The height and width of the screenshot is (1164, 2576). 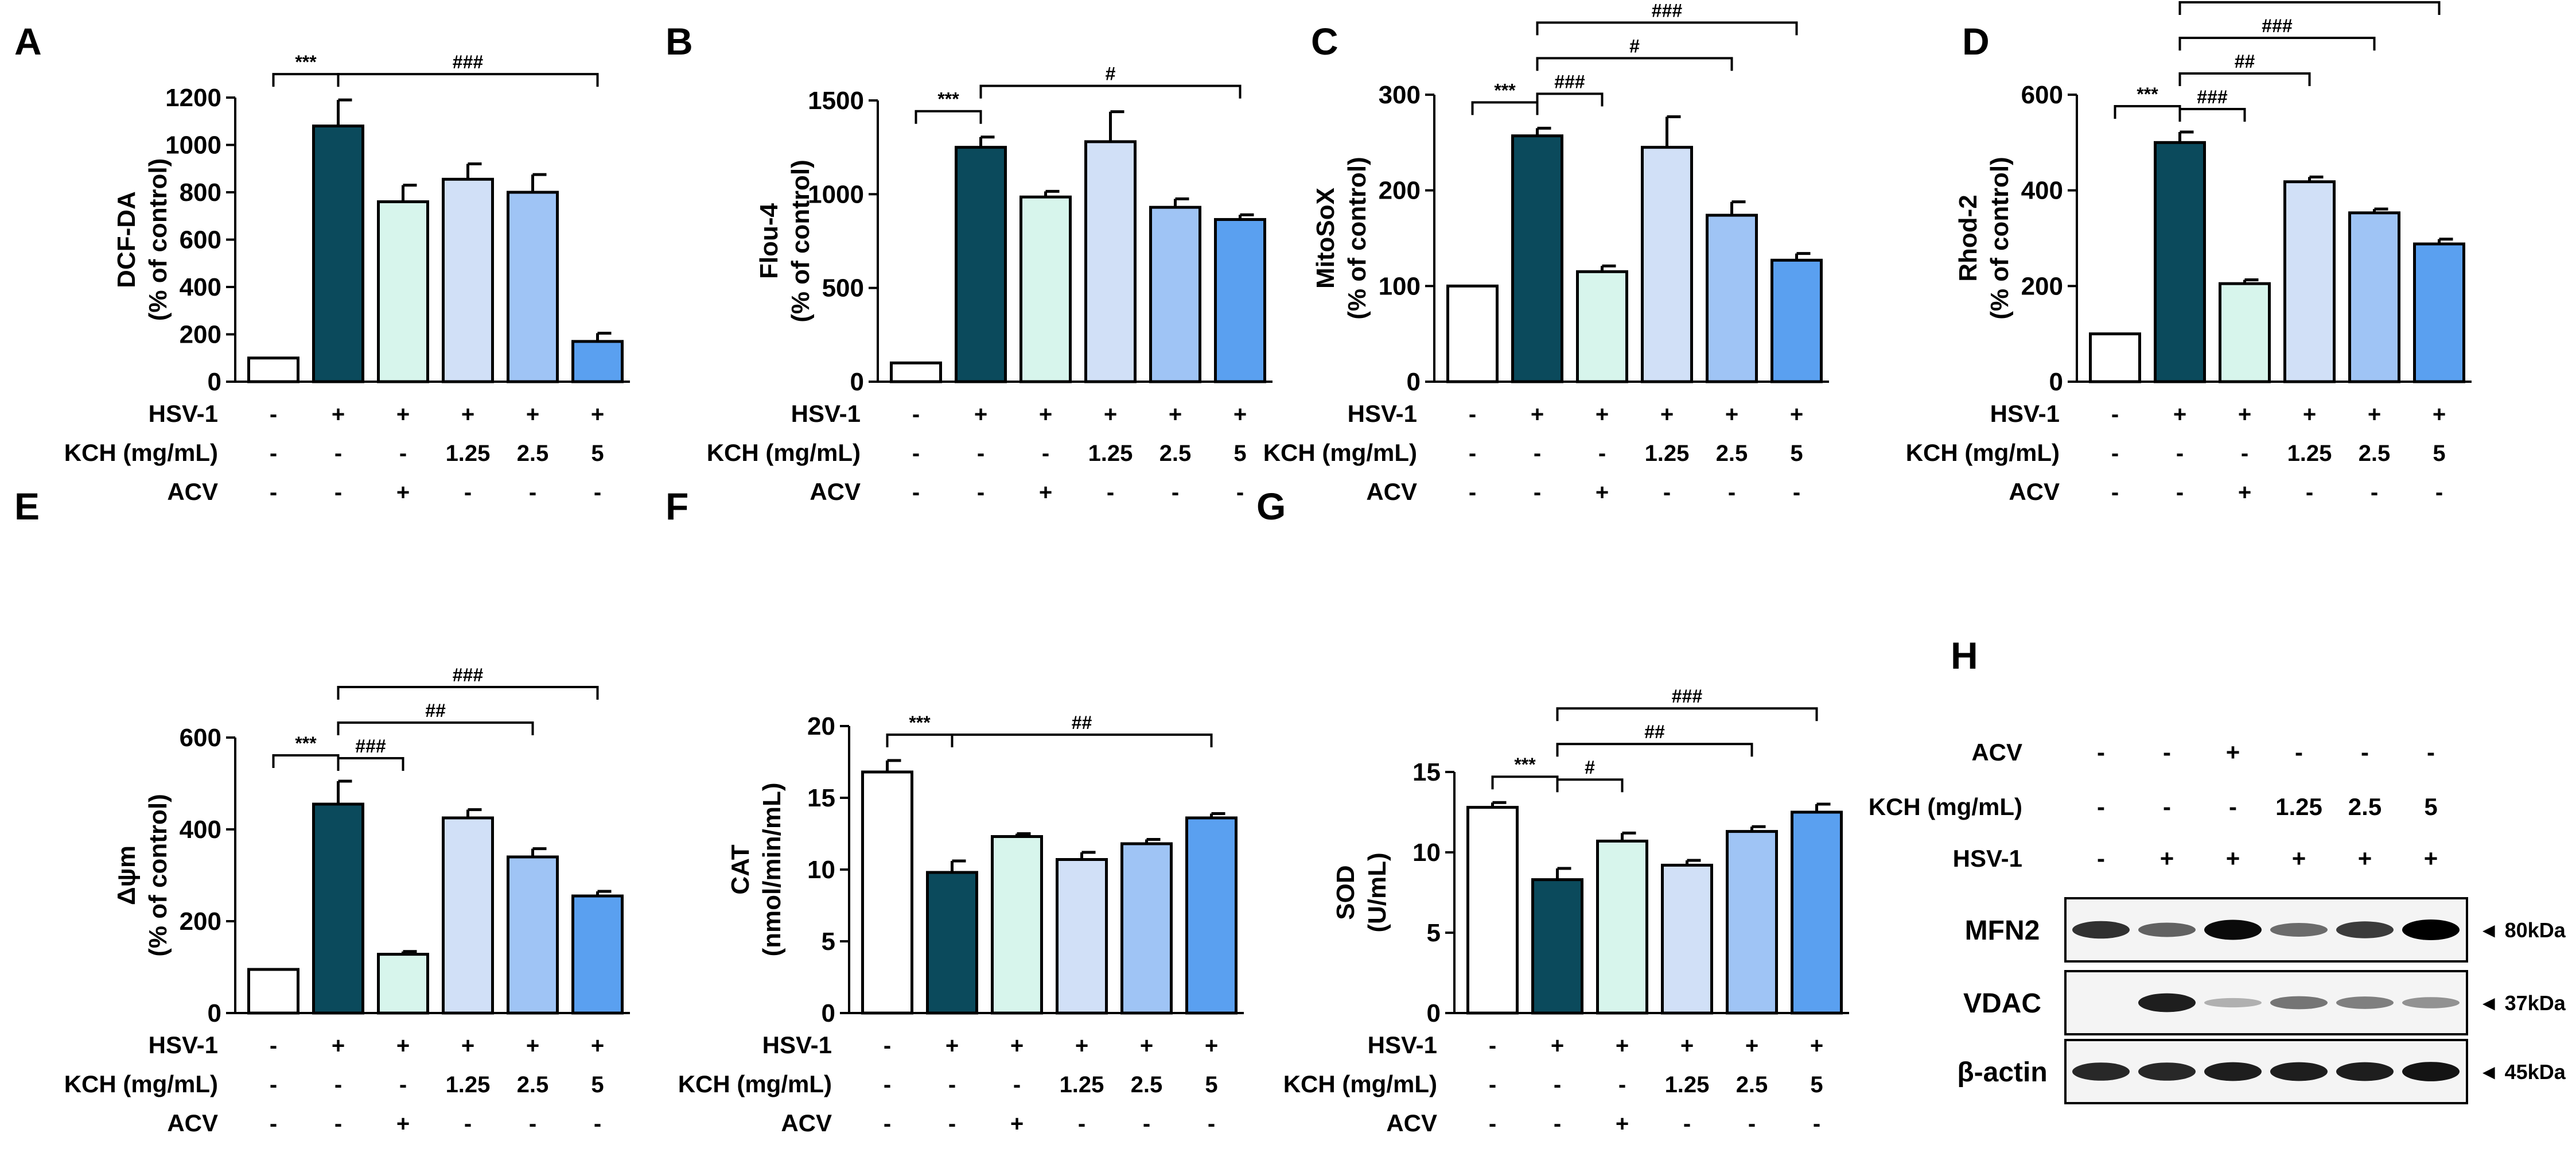 I want to click on y-axis-label: MitoSoX, so click(x=1326, y=239).